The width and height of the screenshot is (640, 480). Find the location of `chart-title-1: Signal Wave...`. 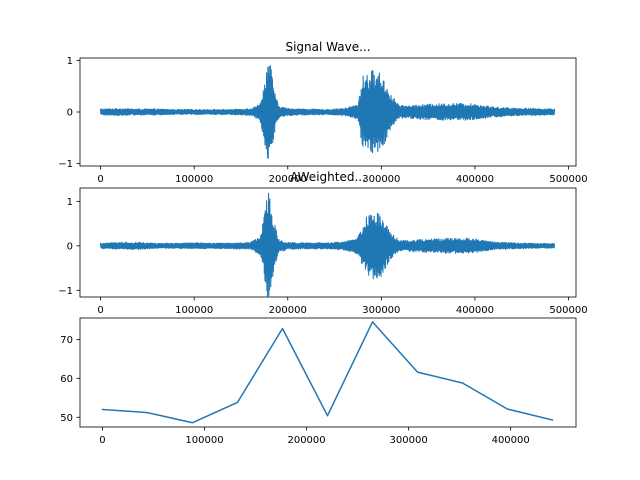

chart-title-1: Signal Wave... is located at coordinates (327, 47).